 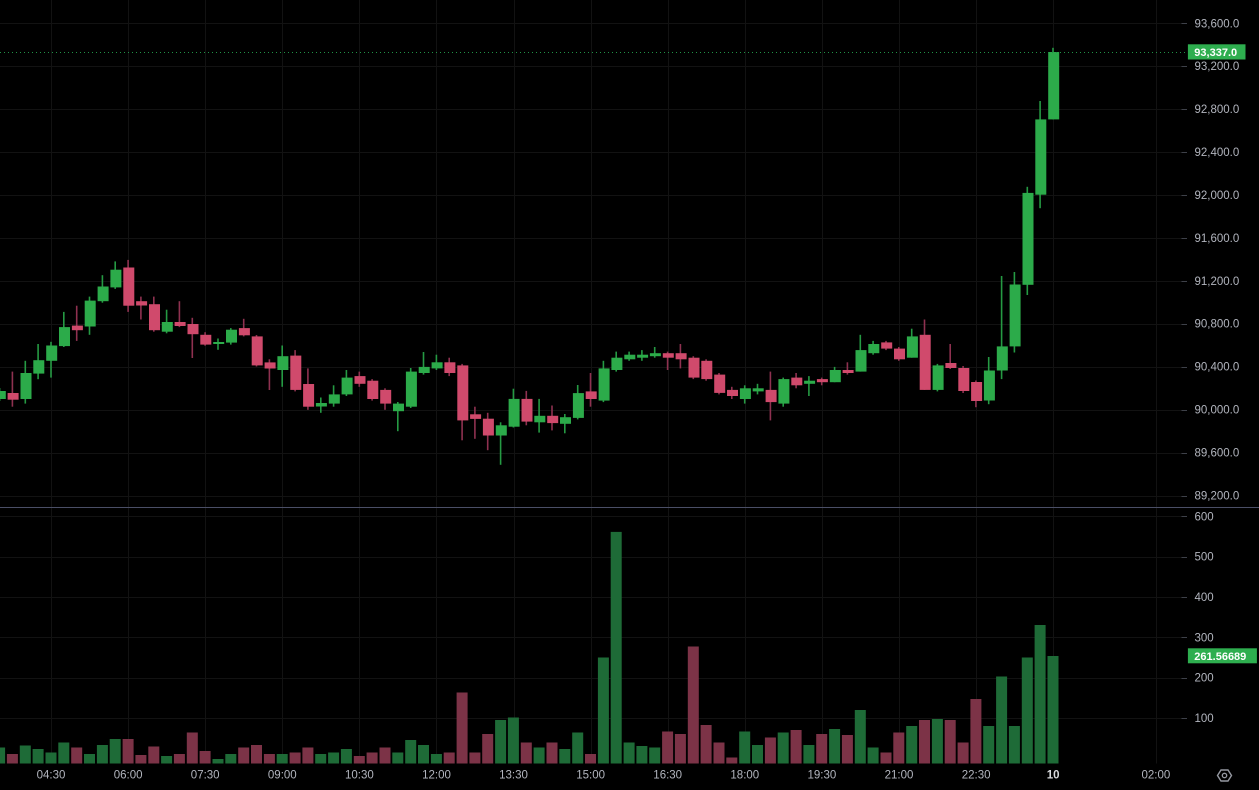 I want to click on svg-text: 16:30, so click(x=667, y=776).